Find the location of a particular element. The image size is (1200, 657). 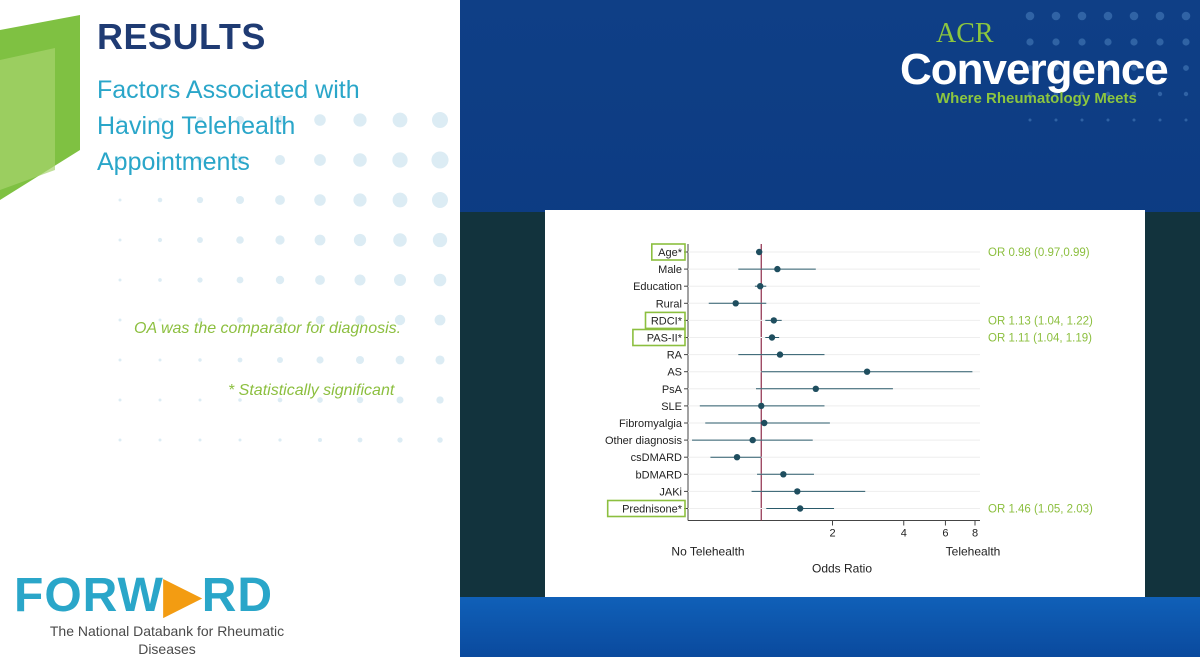

row-label: Male is located at coordinates (670, 270).